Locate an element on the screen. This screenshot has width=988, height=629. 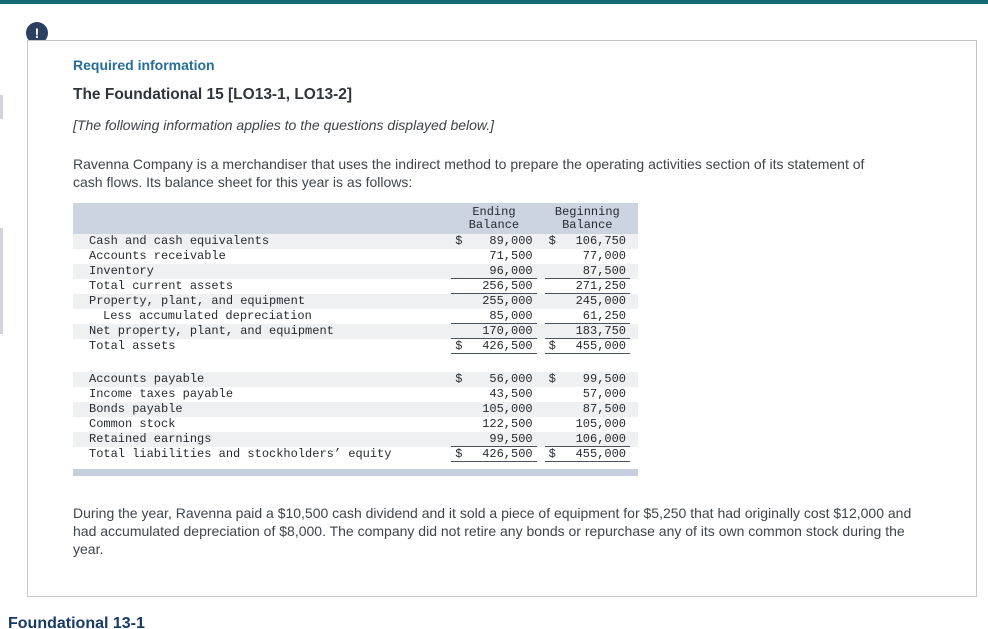
beginning-balance-header: Beginning Balance is located at coordinates (587, 218).